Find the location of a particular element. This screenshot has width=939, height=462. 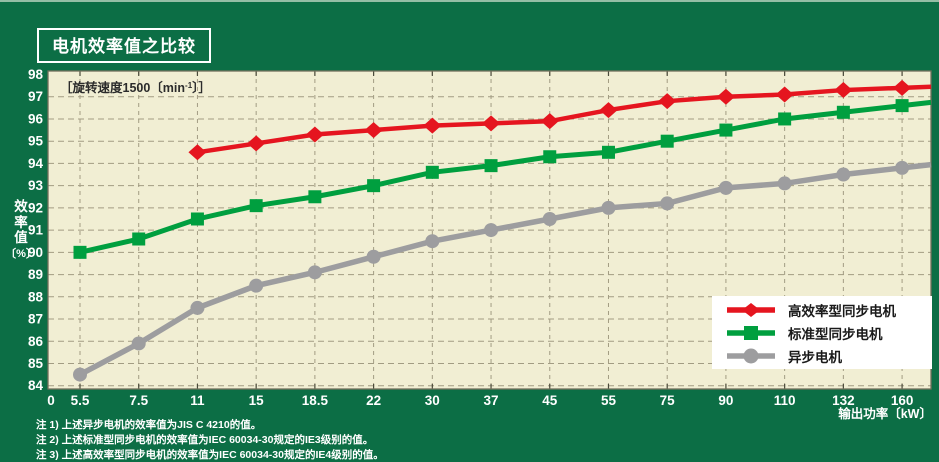

x-axis-title: 输出功率〔kW〕 is located at coordinates (885, 414).